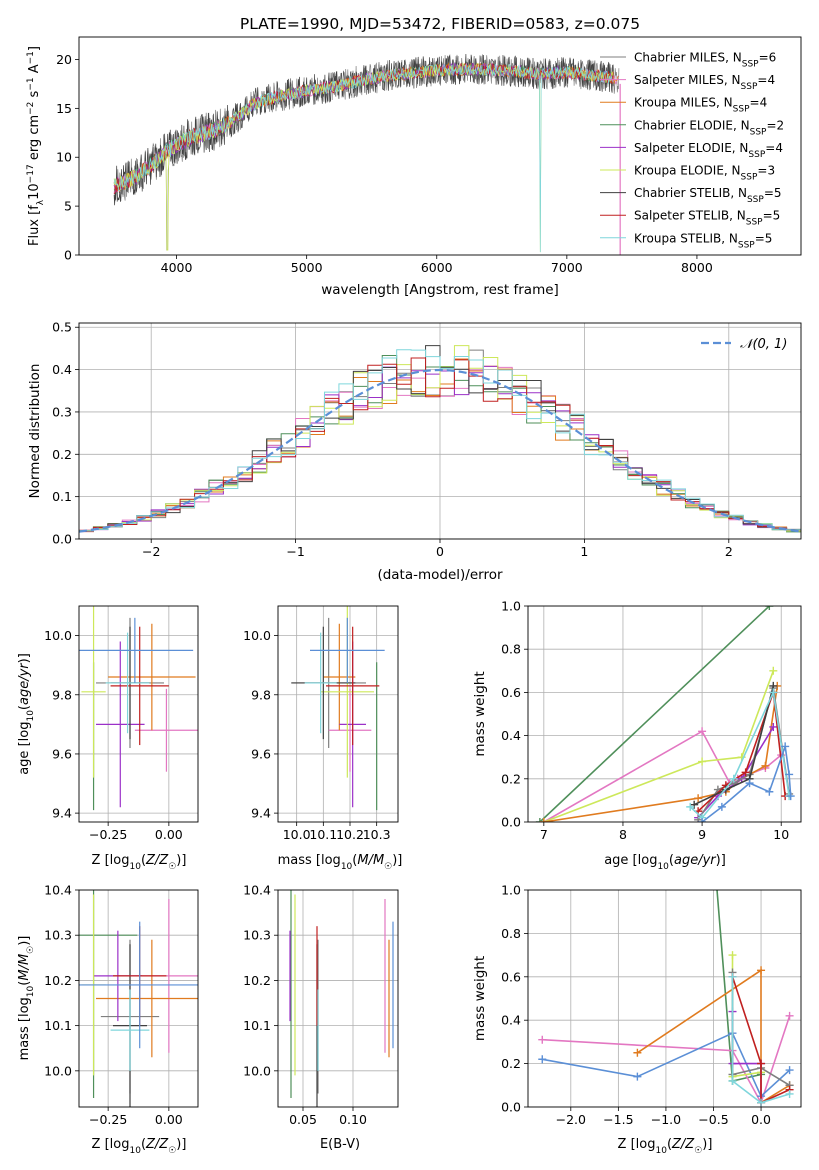 Image resolution: width=819 pixels, height=1170 pixels. I want to click on x-tick-label: 1, so click(584, 551).